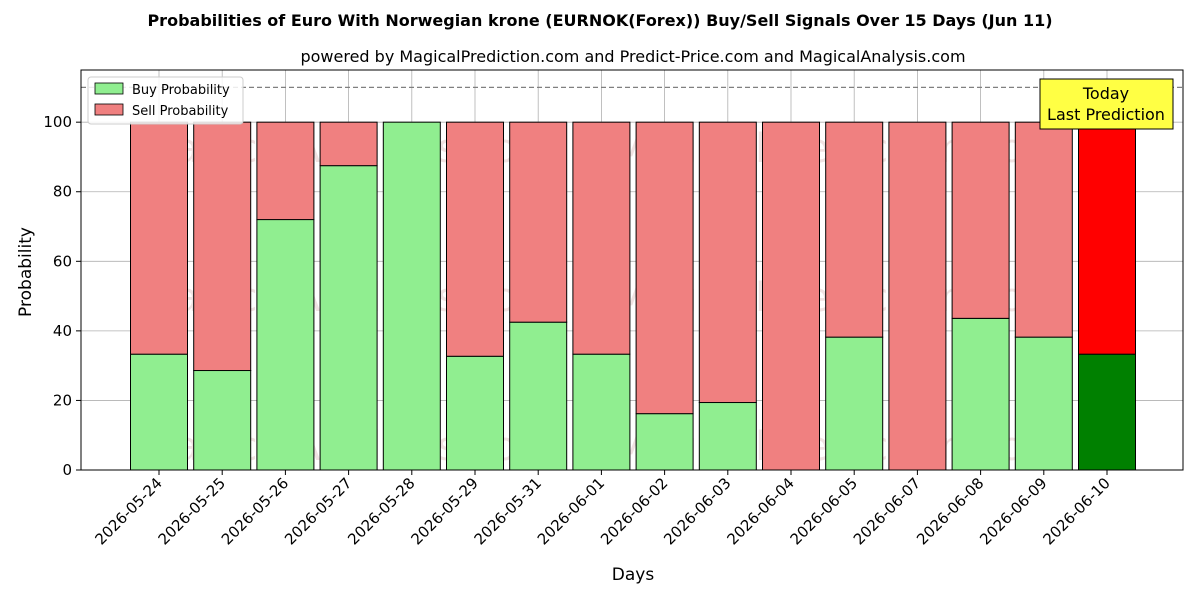 The height and width of the screenshot is (600, 1200). I want to click on legend: Buy Probability Sell Probability, so click(165, 100).